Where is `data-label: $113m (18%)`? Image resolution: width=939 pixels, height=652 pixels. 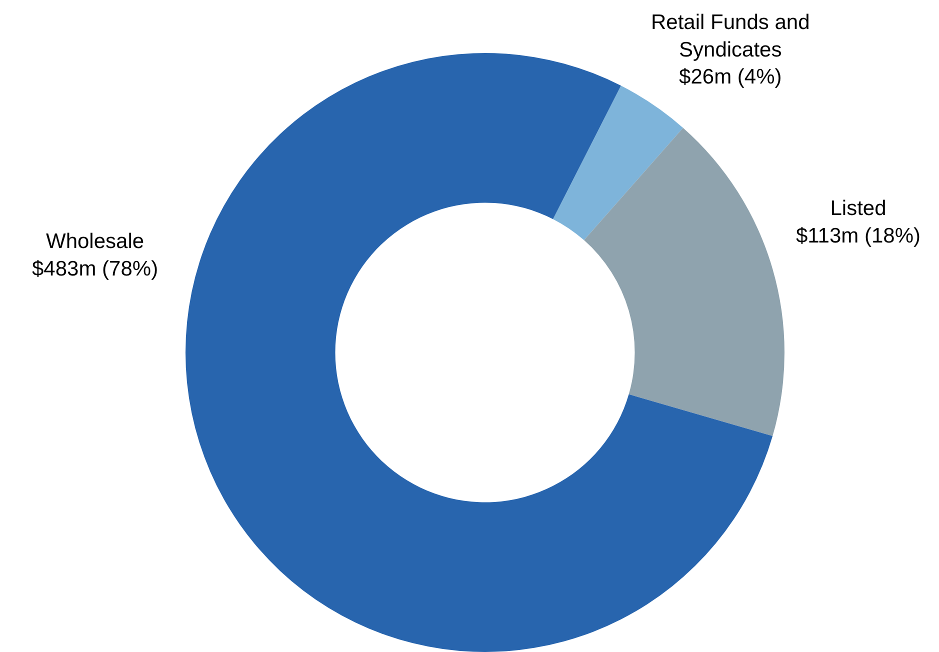 data-label: $113m (18%) is located at coordinates (858, 236).